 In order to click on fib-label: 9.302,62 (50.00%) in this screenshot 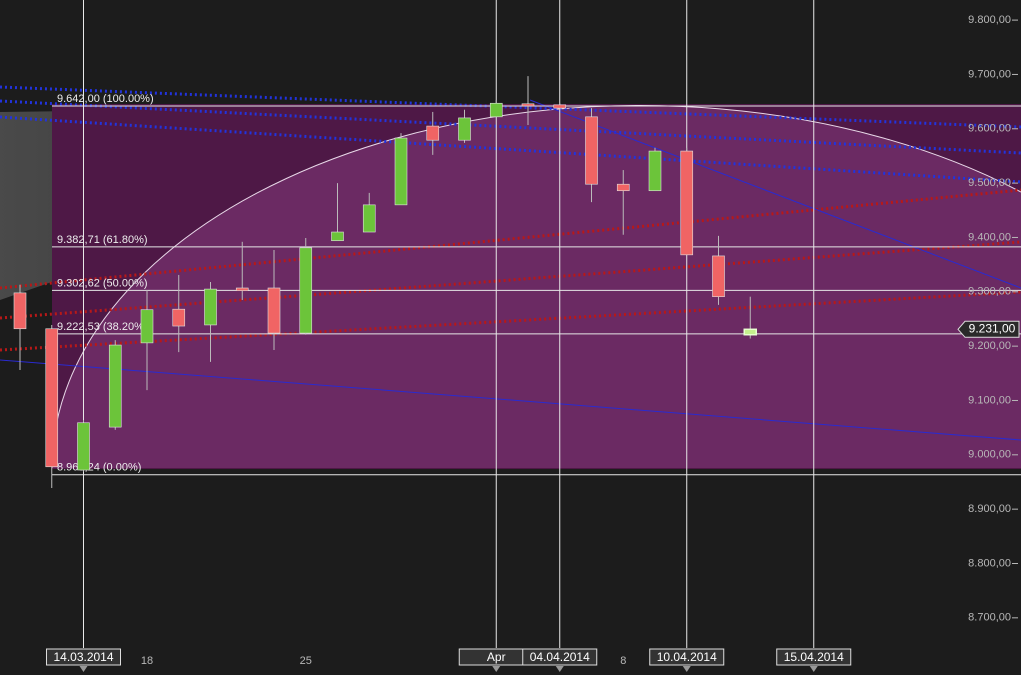, I will do `click(102, 283)`.